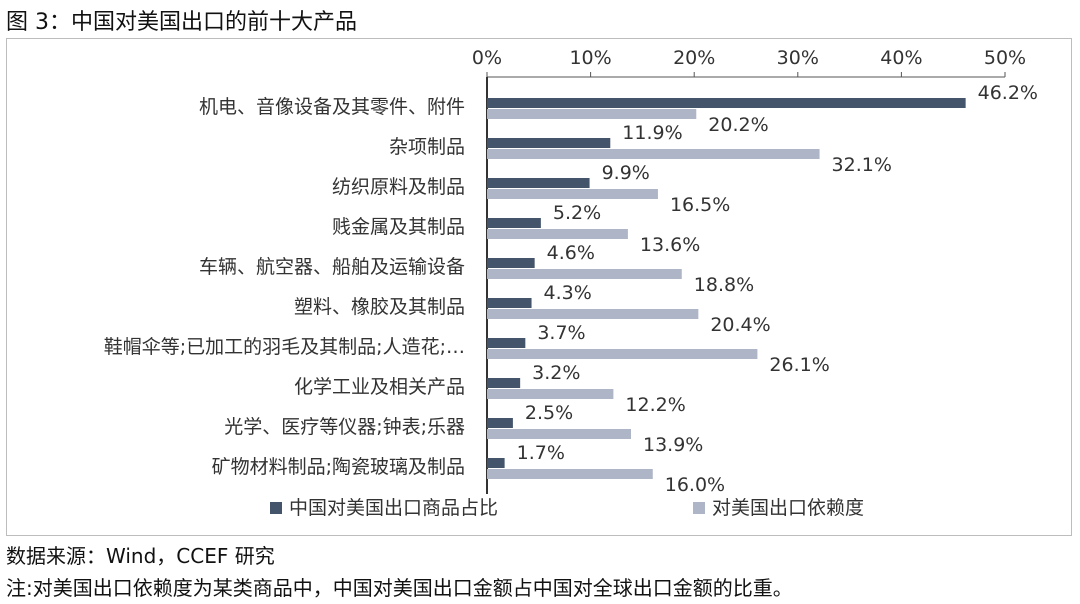 This screenshot has width=1080, height=604. Describe the element at coordinates (1008, 93) in the screenshot. I see `data-label-share: 46.2%` at that location.